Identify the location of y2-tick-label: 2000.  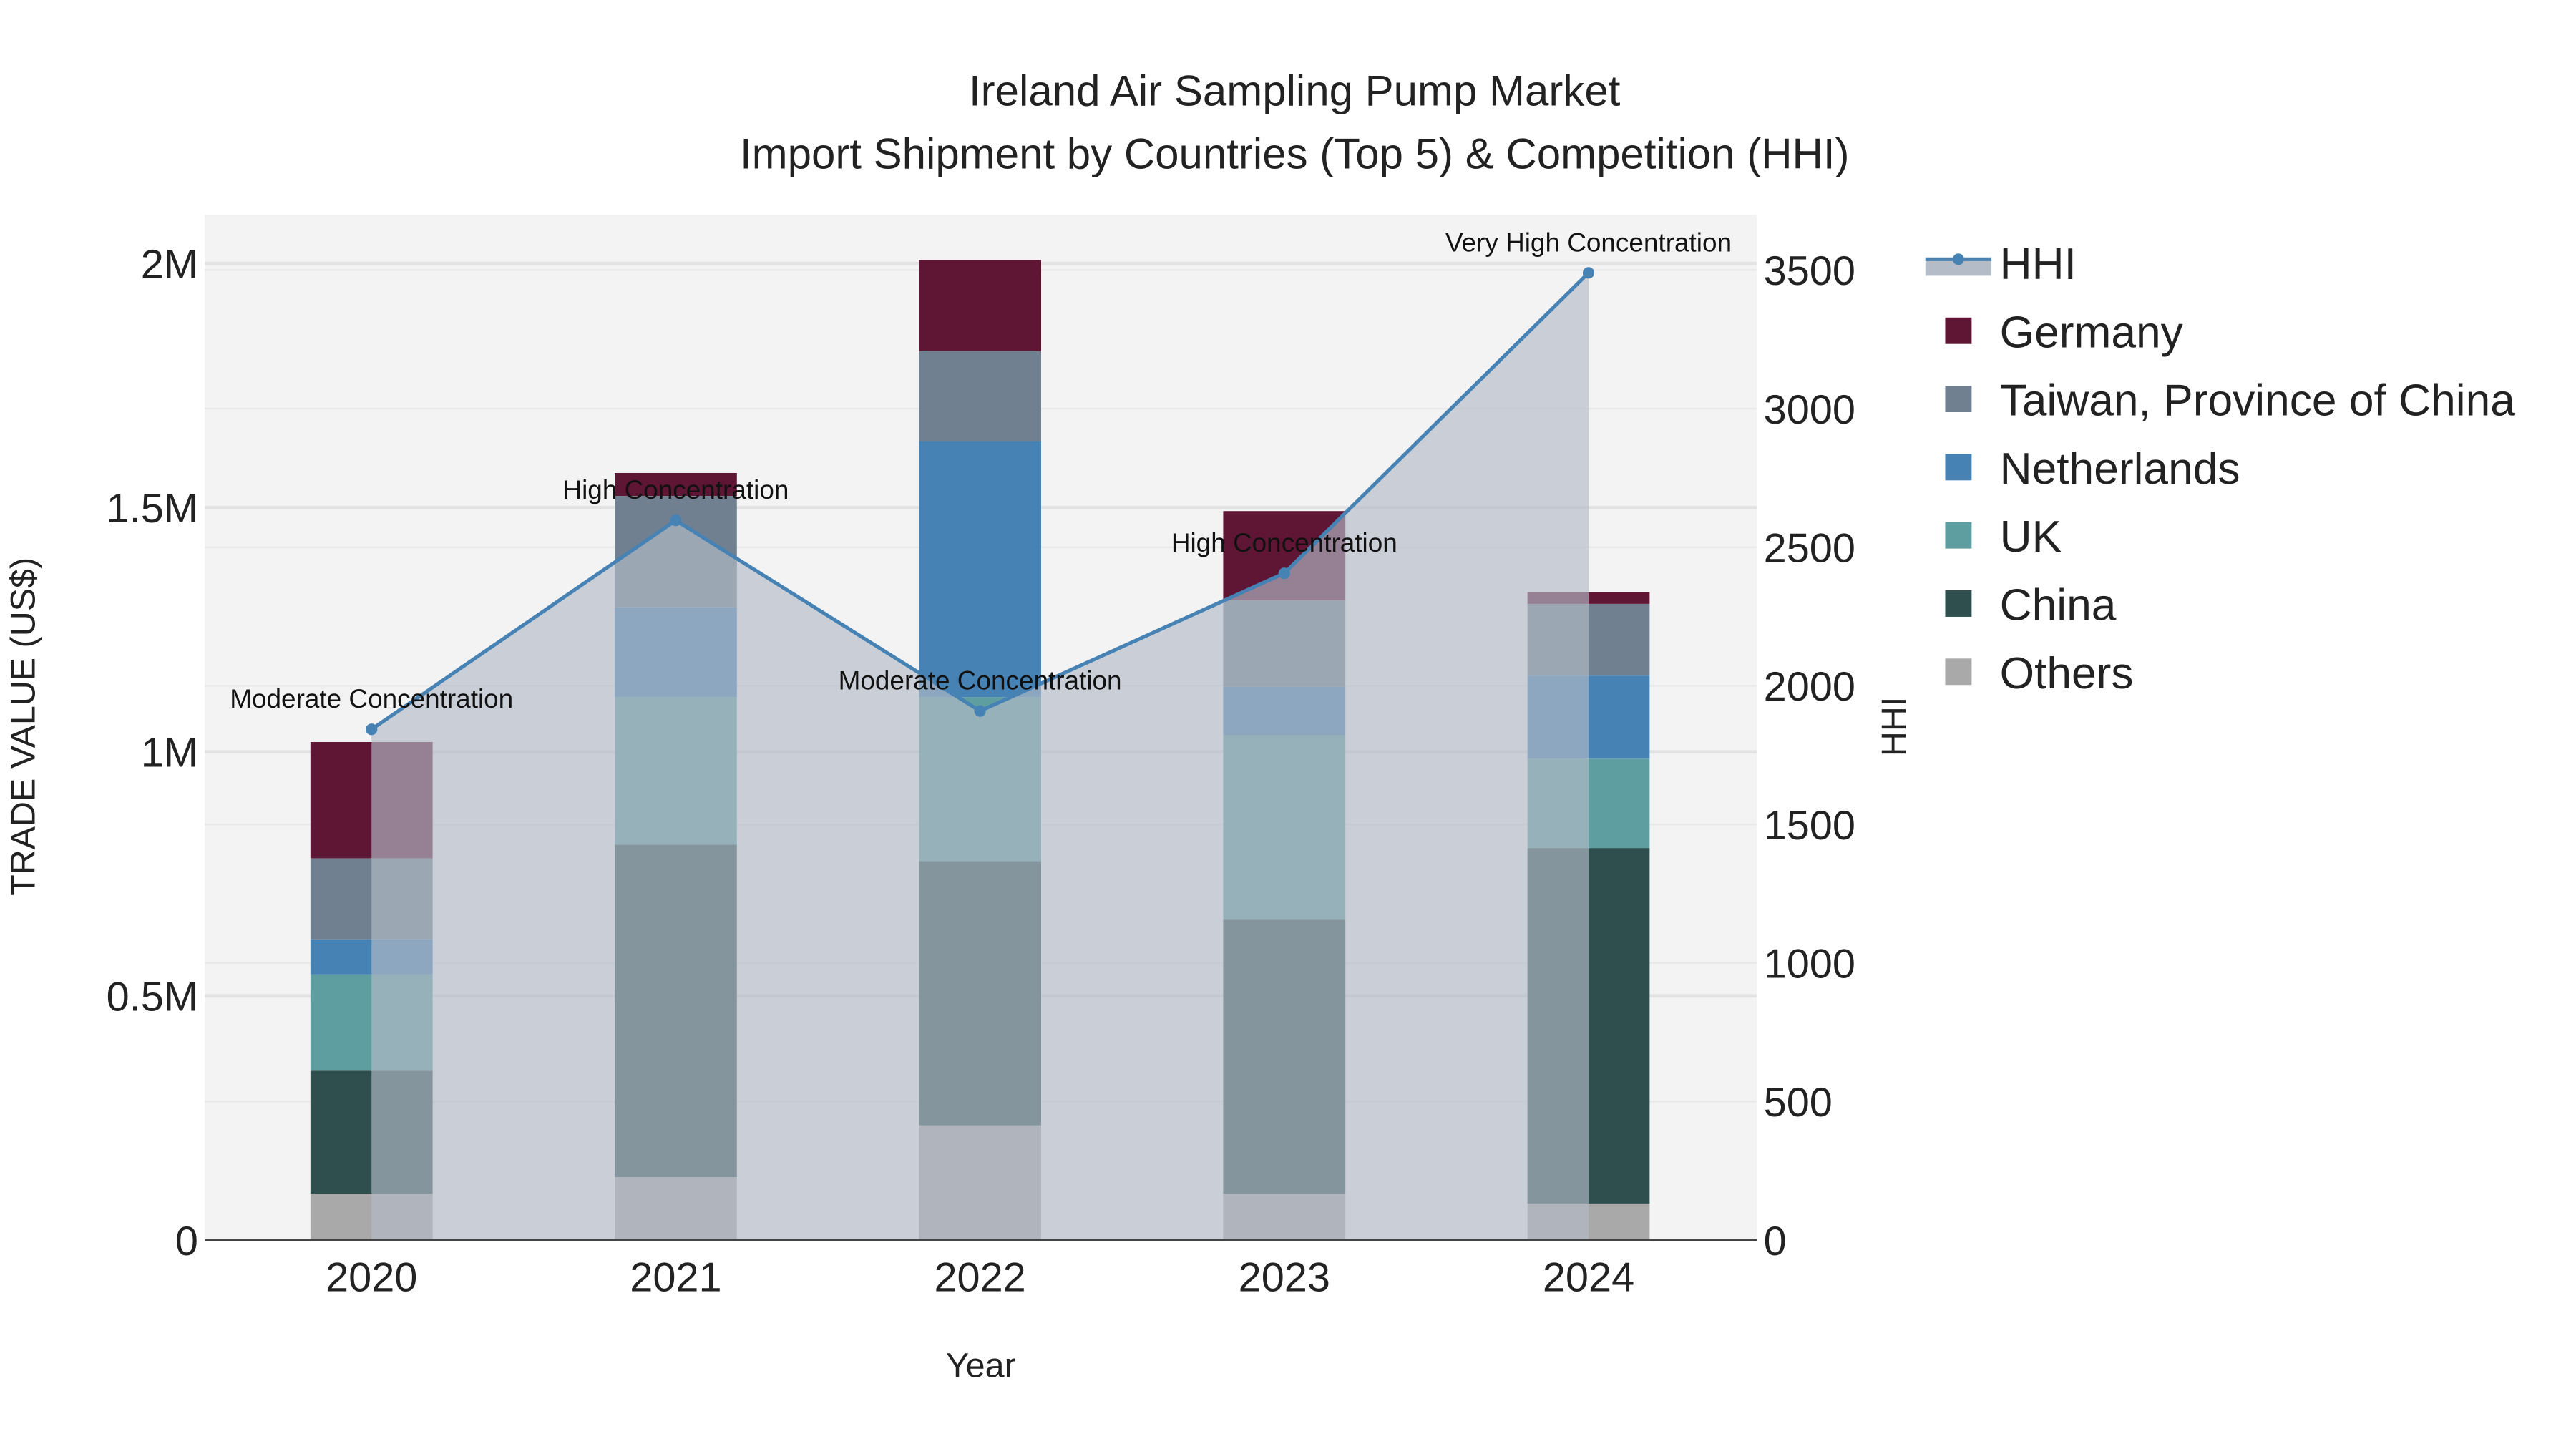
(1809, 687).